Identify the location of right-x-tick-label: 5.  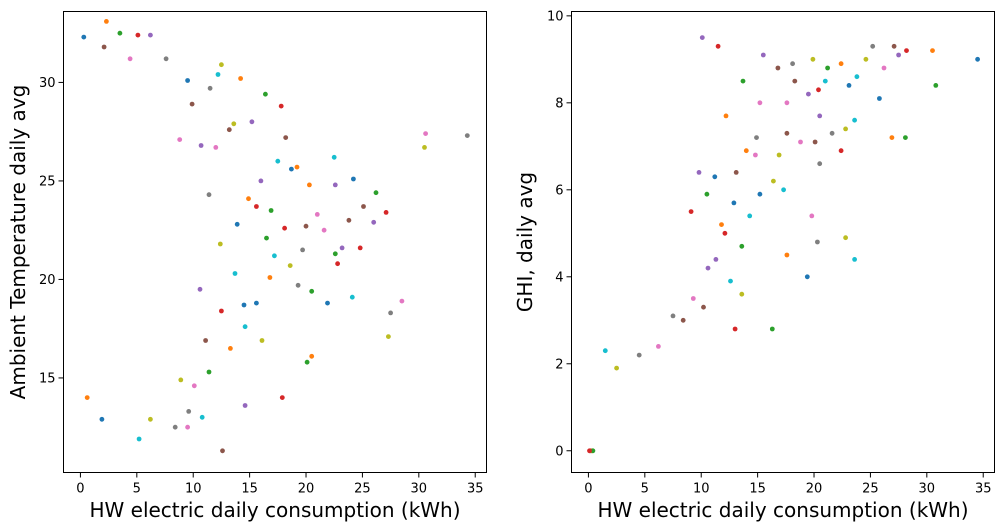
(645, 489).